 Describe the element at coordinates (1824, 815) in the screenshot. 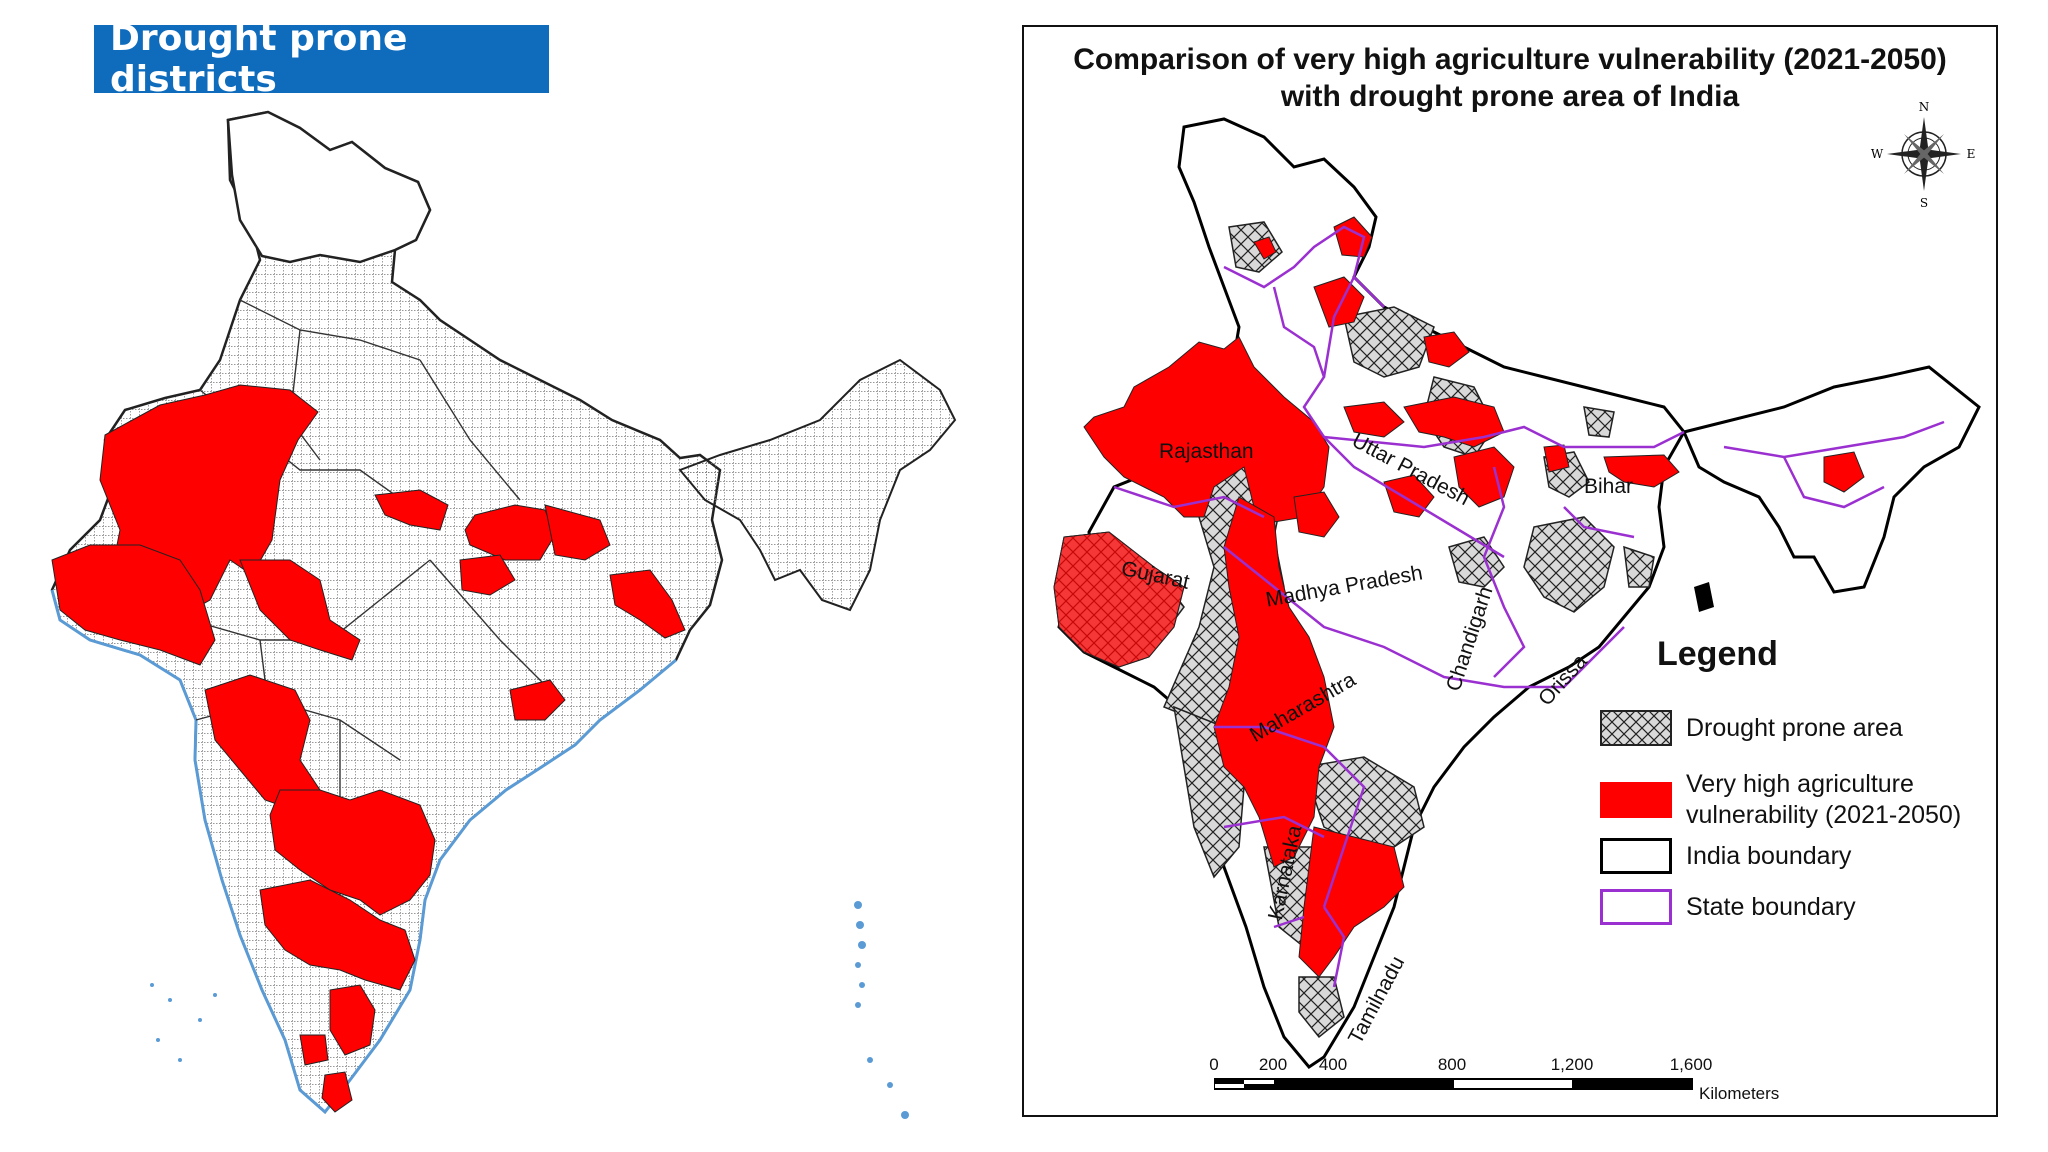

I see `legend-label-vulnerability-2: vulnerability (2021-2050)` at that location.